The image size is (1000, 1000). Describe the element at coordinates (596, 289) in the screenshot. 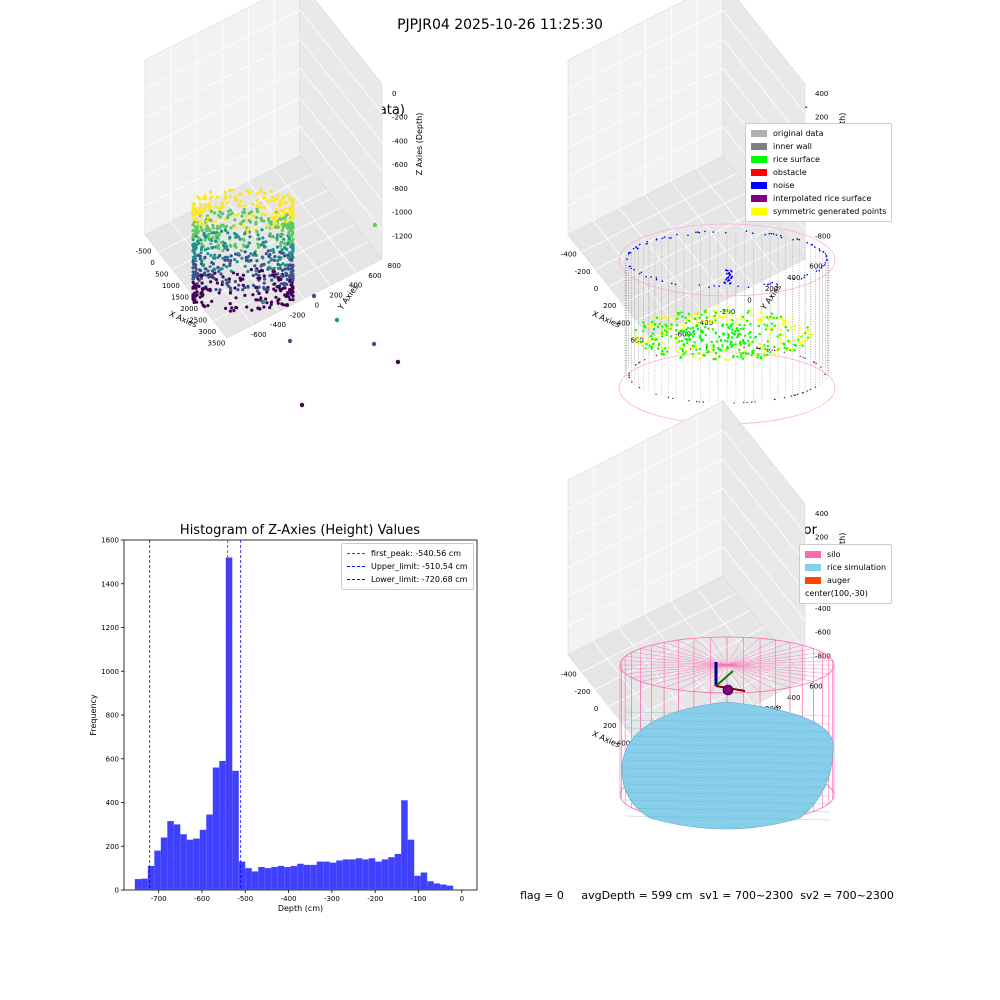

I see `p2-x-tick-label: 0` at that location.